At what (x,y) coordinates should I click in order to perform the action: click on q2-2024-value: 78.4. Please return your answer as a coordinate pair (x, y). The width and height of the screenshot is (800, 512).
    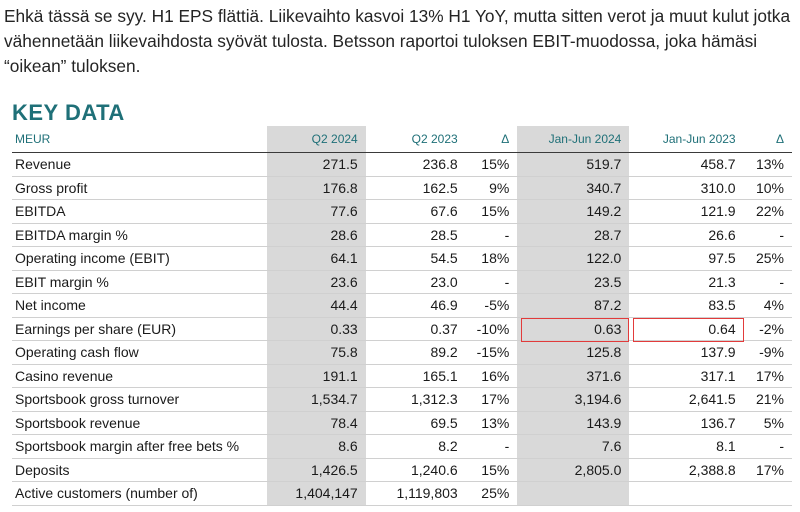
    Looking at the image, I should click on (316, 423).